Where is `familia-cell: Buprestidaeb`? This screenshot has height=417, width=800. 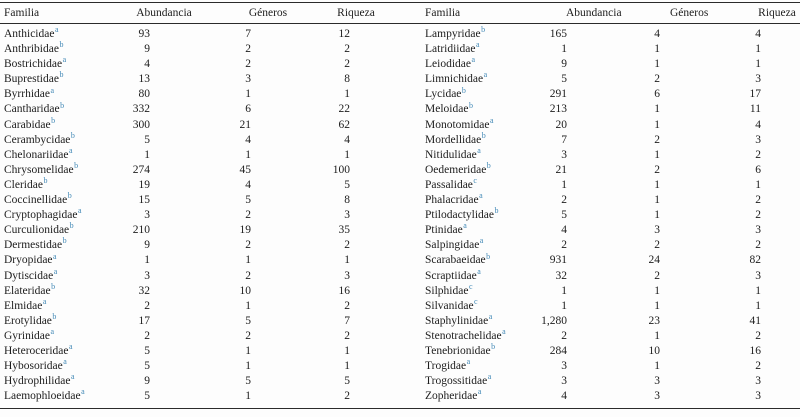 familia-cell: Buprestidaeb is located at coordinates (34, 78).